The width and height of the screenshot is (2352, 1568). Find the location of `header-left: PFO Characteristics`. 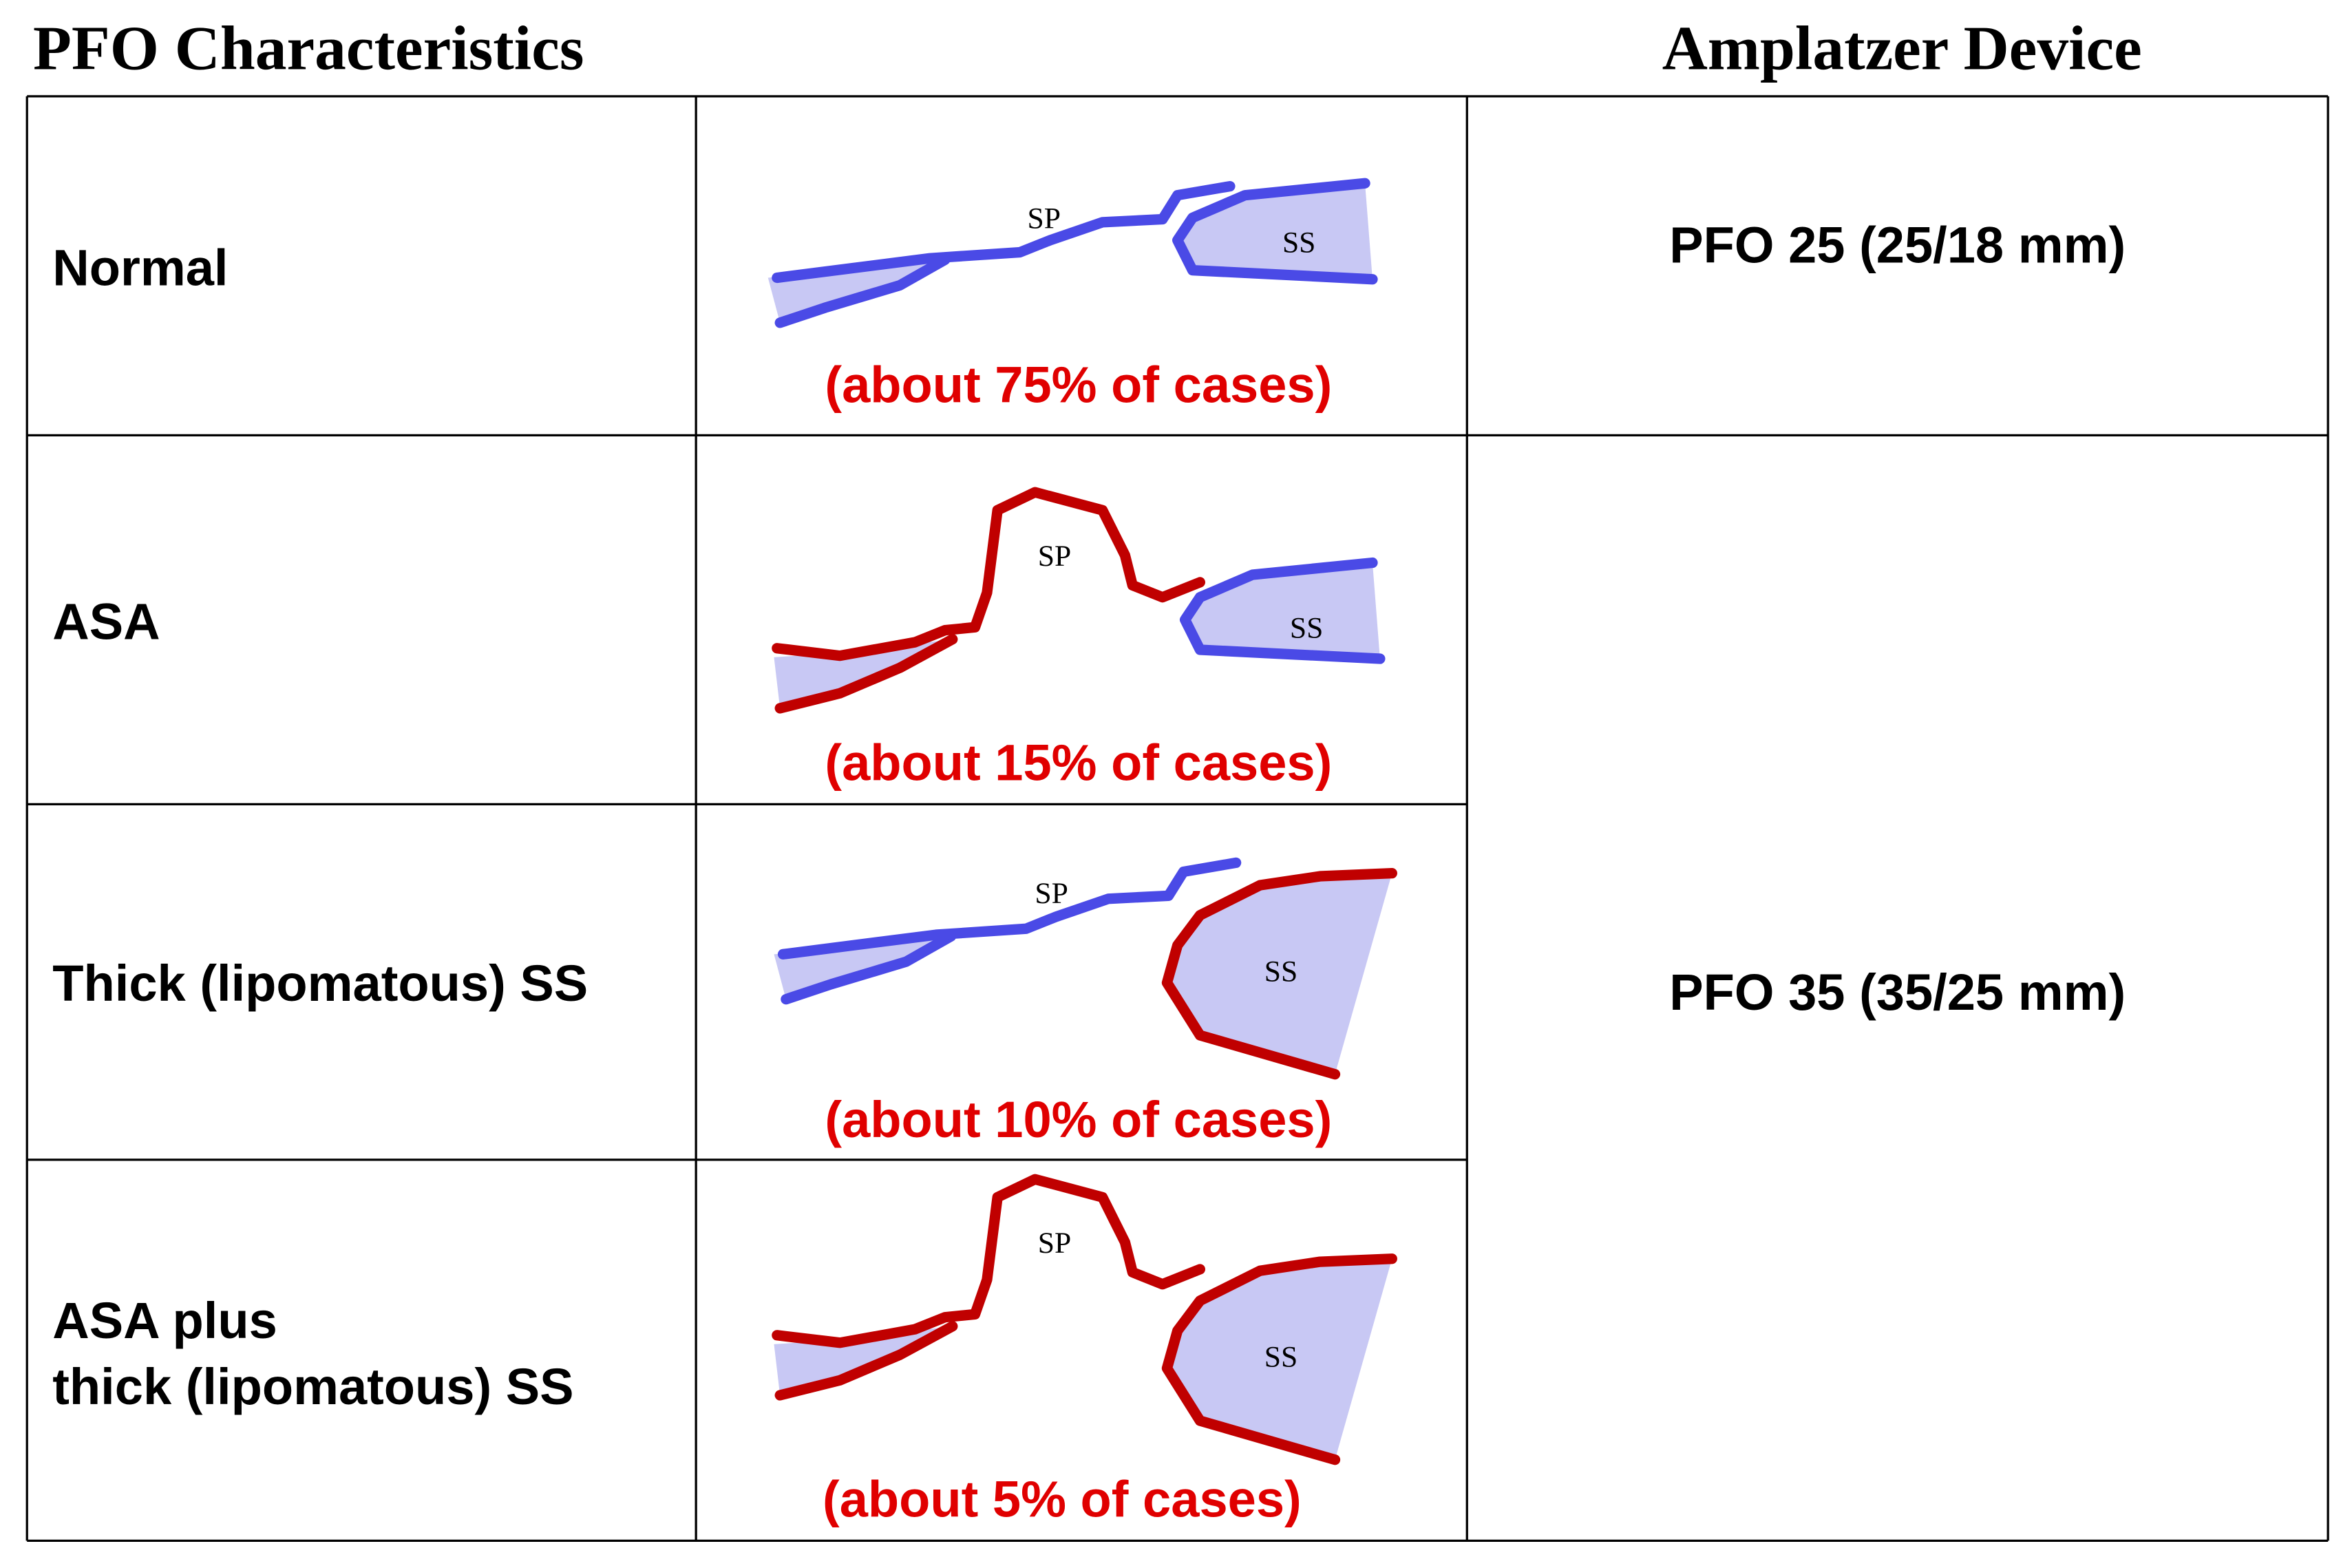

header-left: PFO Characteristics is located at coordinates (308, 48).